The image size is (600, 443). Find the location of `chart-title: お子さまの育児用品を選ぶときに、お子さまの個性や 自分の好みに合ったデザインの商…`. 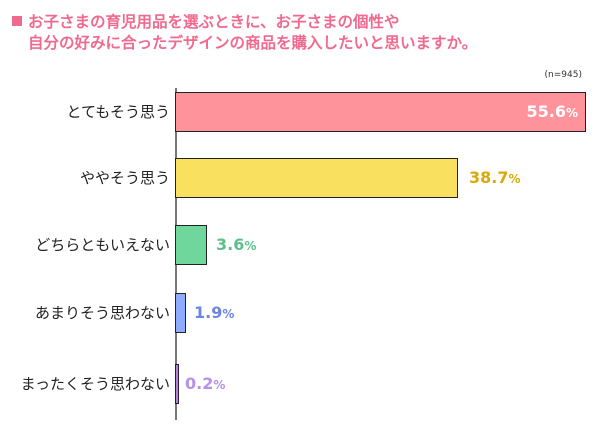

chart-title: お子さまの育児用品を選ぶときに、お子さまの個性や 自分の好みに合ったデザインの商… is located at coordinates (244, 33).